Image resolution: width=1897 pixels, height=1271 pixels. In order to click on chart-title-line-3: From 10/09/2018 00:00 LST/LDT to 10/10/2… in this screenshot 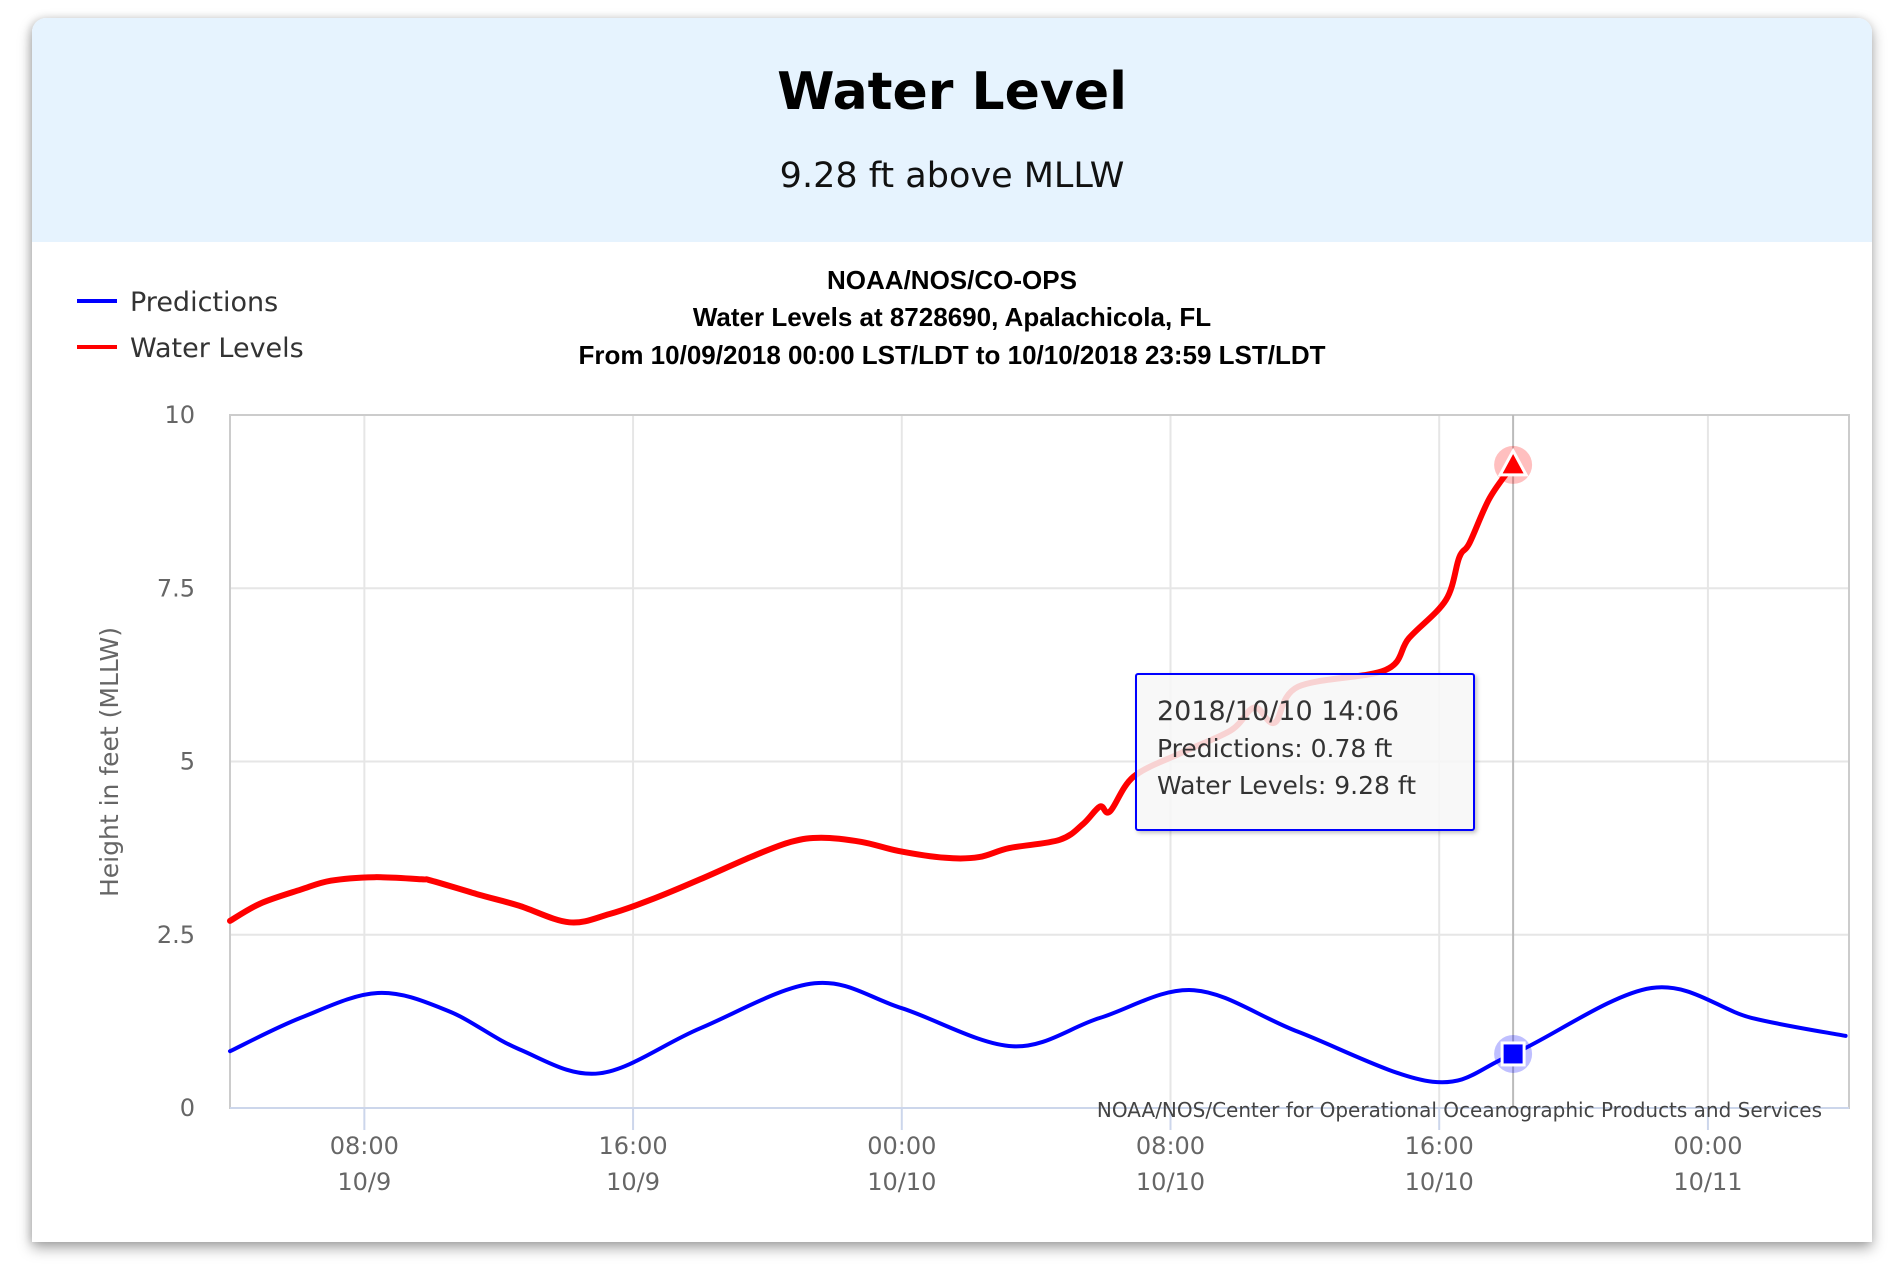, I will do `click(951, 355)`.